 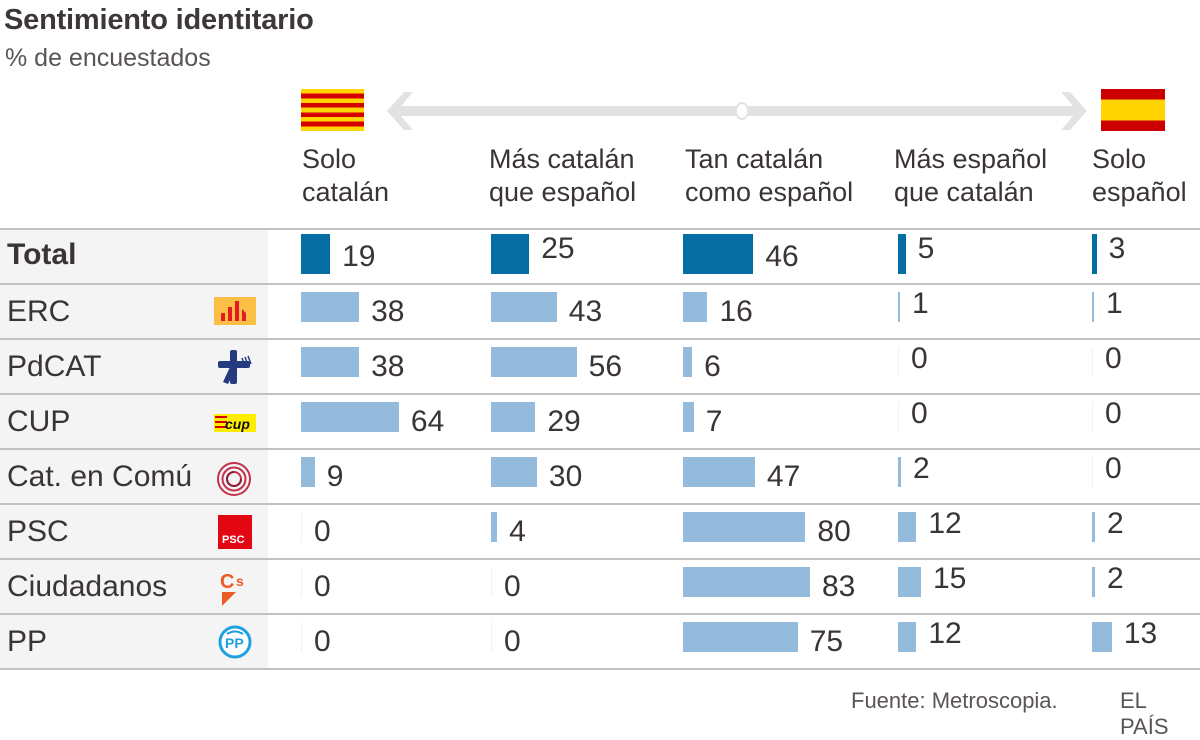 I want to click on brand-credit: EL PAÍS, so click(x=1144, y=713).